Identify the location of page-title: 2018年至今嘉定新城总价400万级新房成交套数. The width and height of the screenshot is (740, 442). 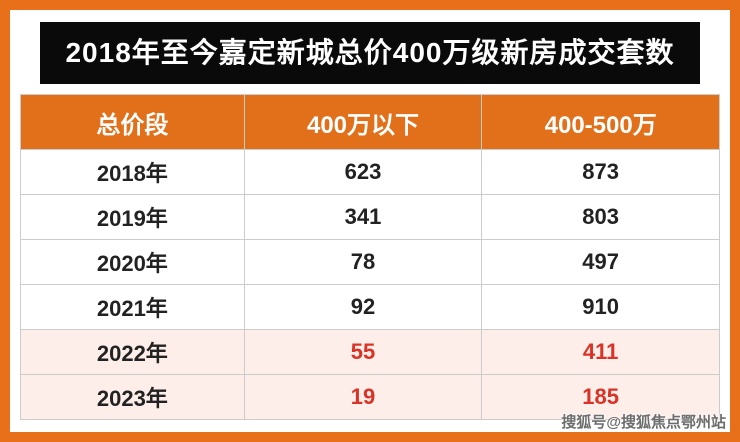
(370, 53).